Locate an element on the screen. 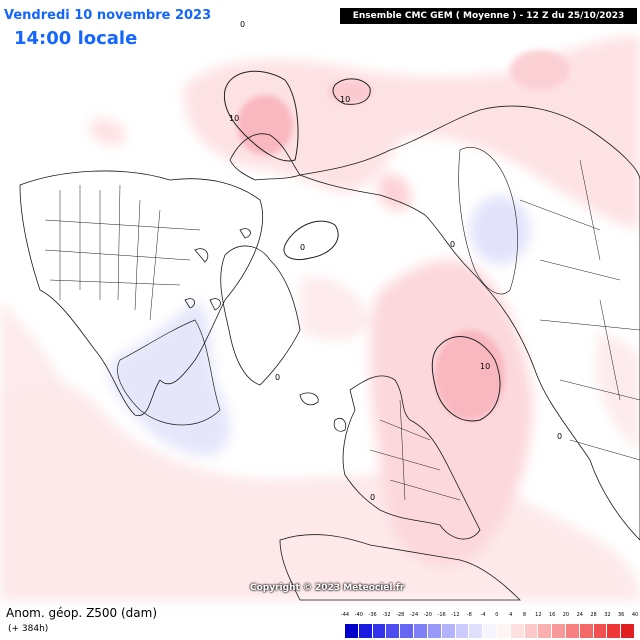 The image size is (640, 640). legend-label: 36 is located at coordinates (621, 615).